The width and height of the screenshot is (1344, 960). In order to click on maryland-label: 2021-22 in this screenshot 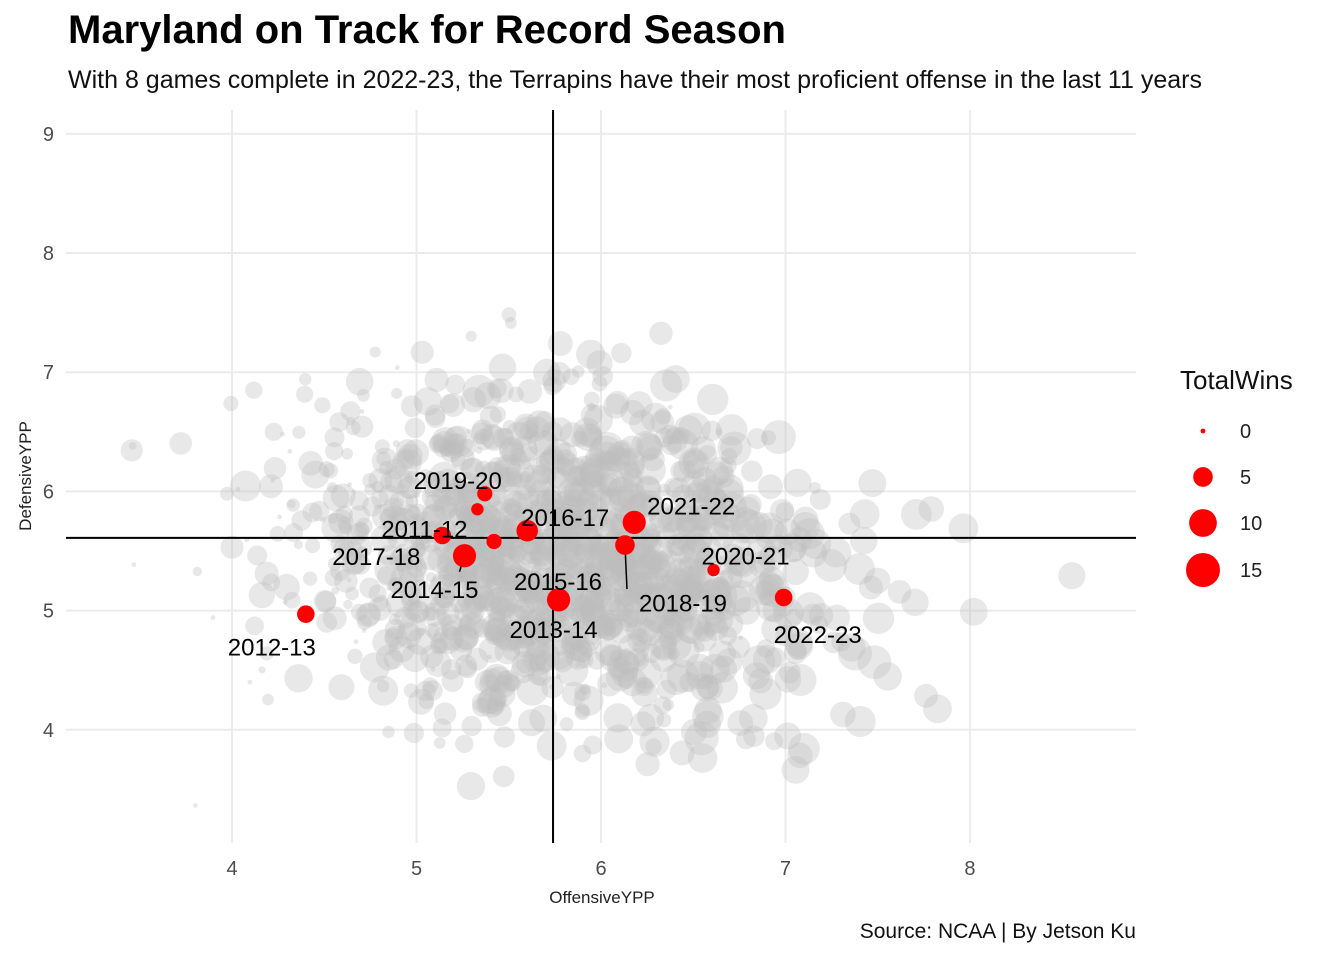, I will do `click(691, 507)`.